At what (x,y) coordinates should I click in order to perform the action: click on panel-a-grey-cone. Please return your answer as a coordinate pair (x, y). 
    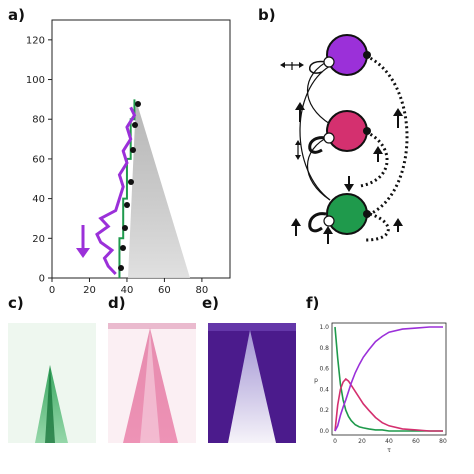
    Looking at the image, I should click on (159, 189).